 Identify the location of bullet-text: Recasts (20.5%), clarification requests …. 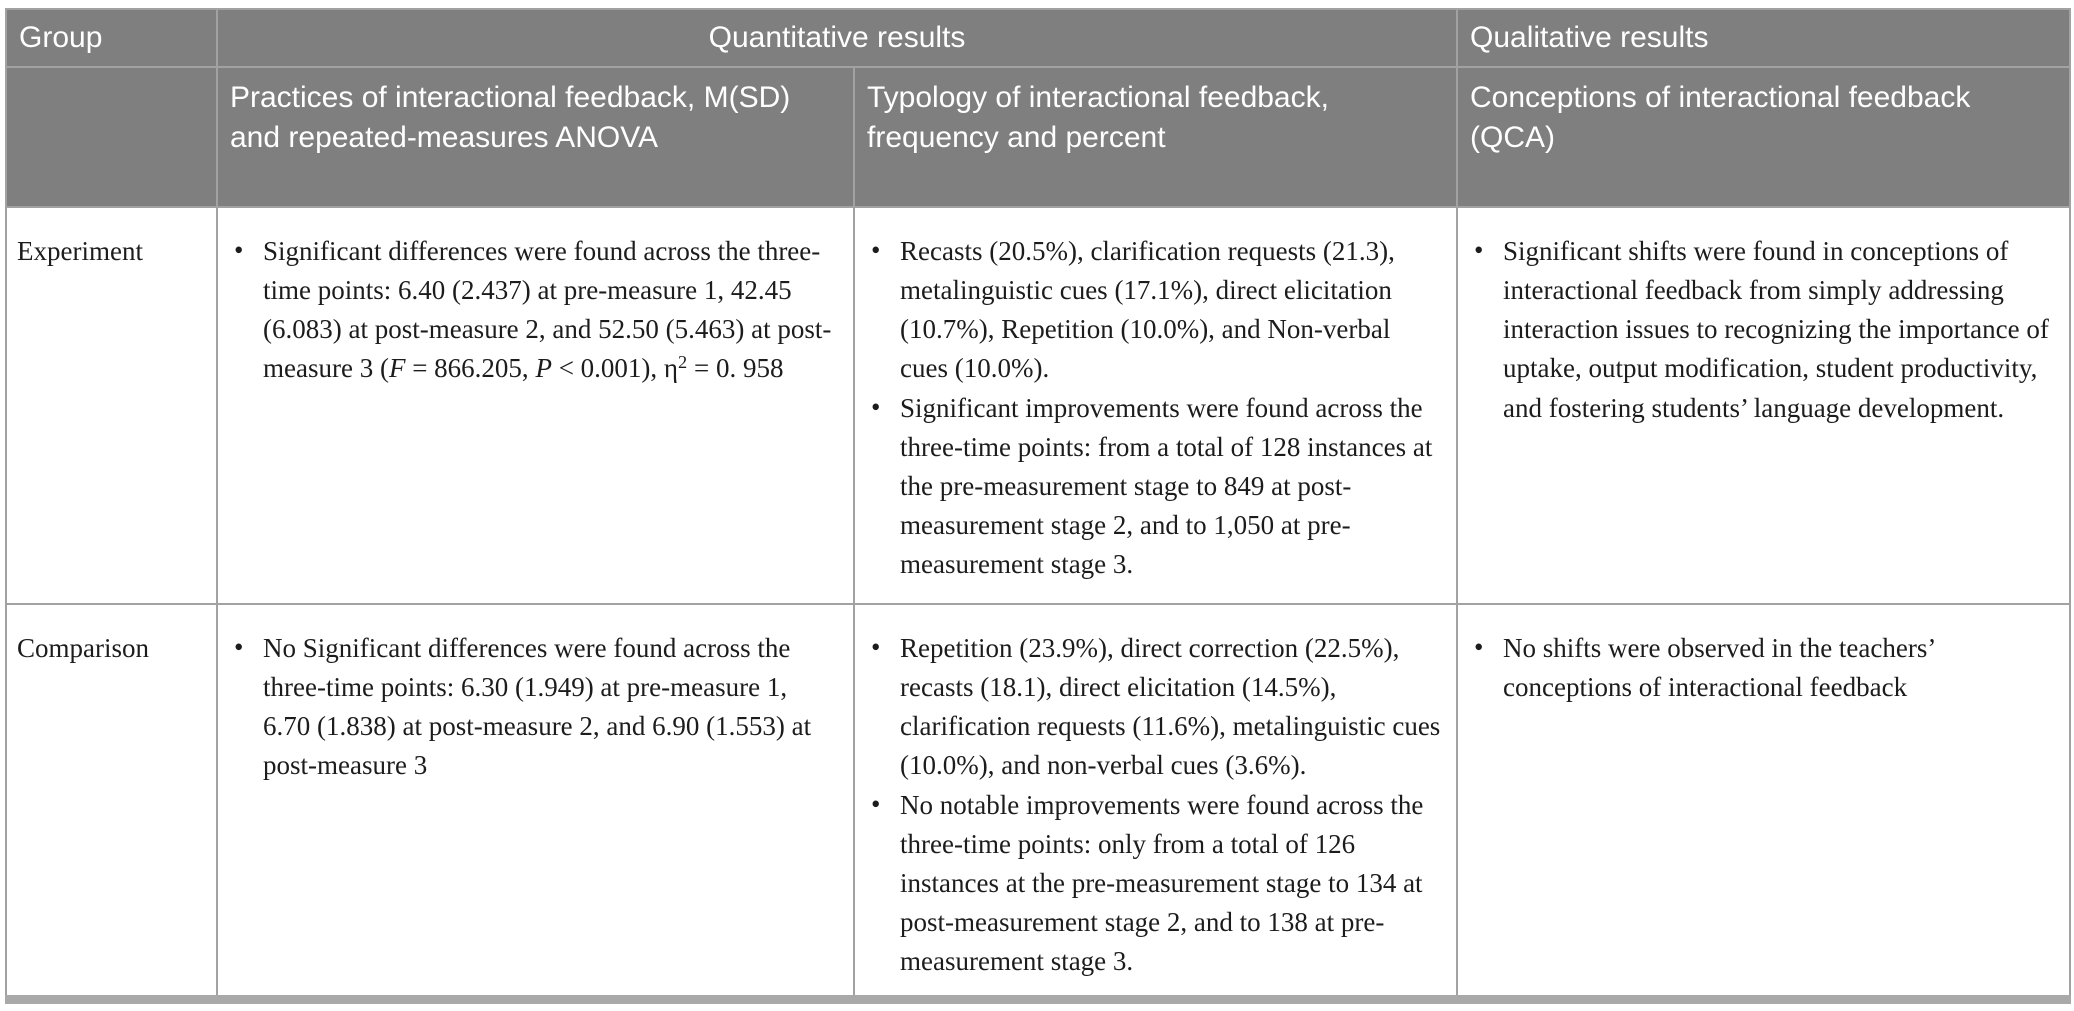
(1147, 310).